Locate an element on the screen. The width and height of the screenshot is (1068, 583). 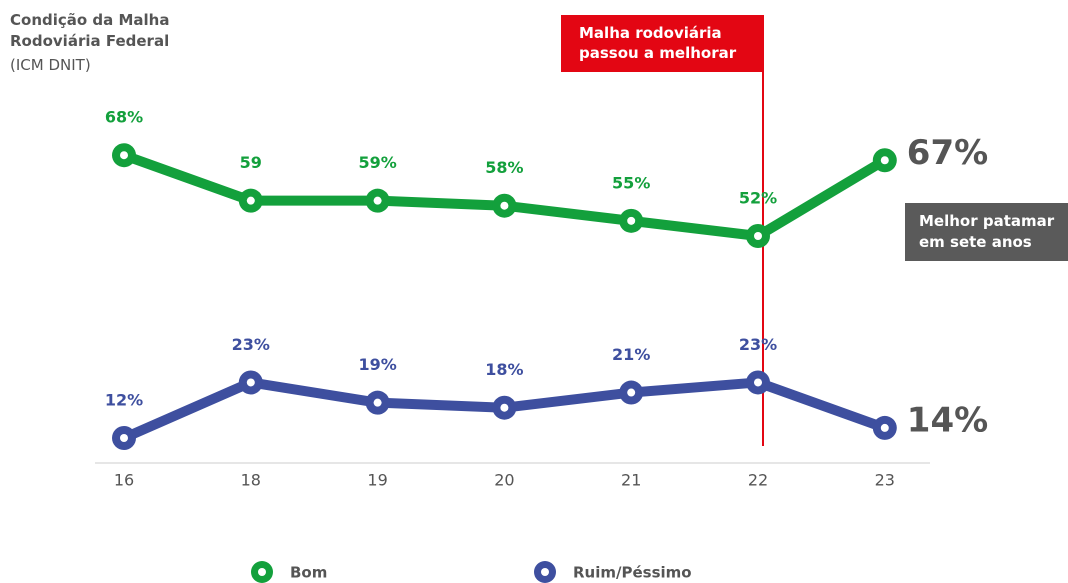
value-label: 67% is located at coordinates (947, 153).